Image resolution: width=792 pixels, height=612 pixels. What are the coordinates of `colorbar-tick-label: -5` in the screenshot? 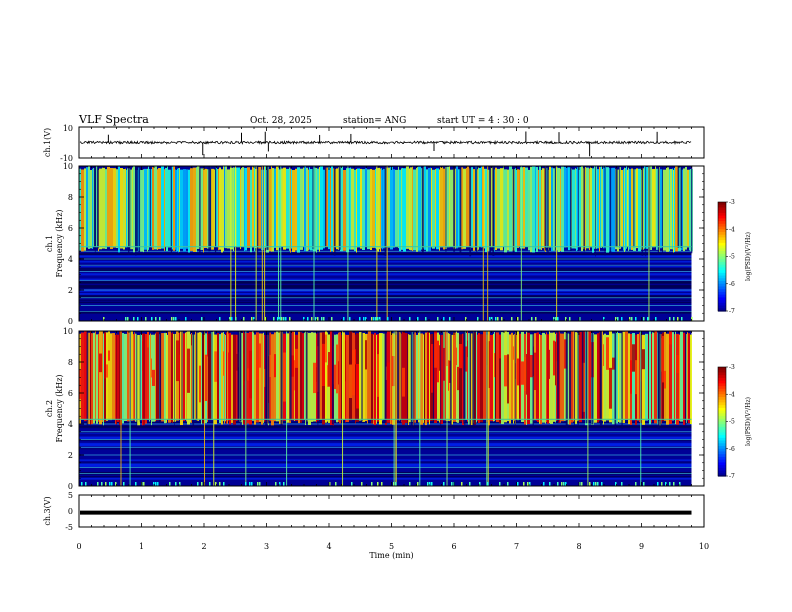 It's located at (732, 257).